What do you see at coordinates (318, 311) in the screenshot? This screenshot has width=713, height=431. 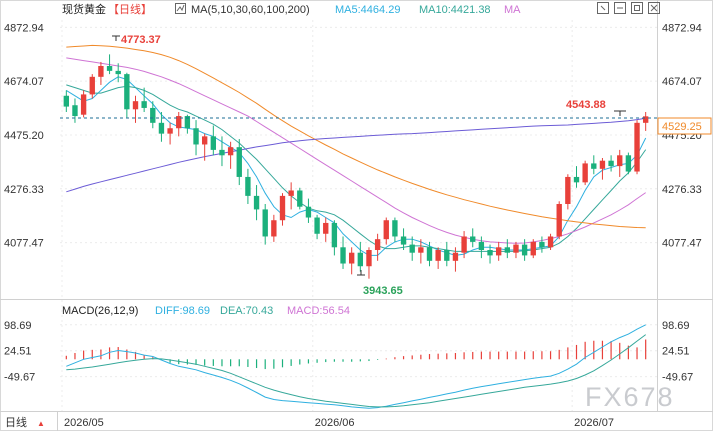 I see `macd-hist-value: MACD:56.54` at bounding box center [318, 311].